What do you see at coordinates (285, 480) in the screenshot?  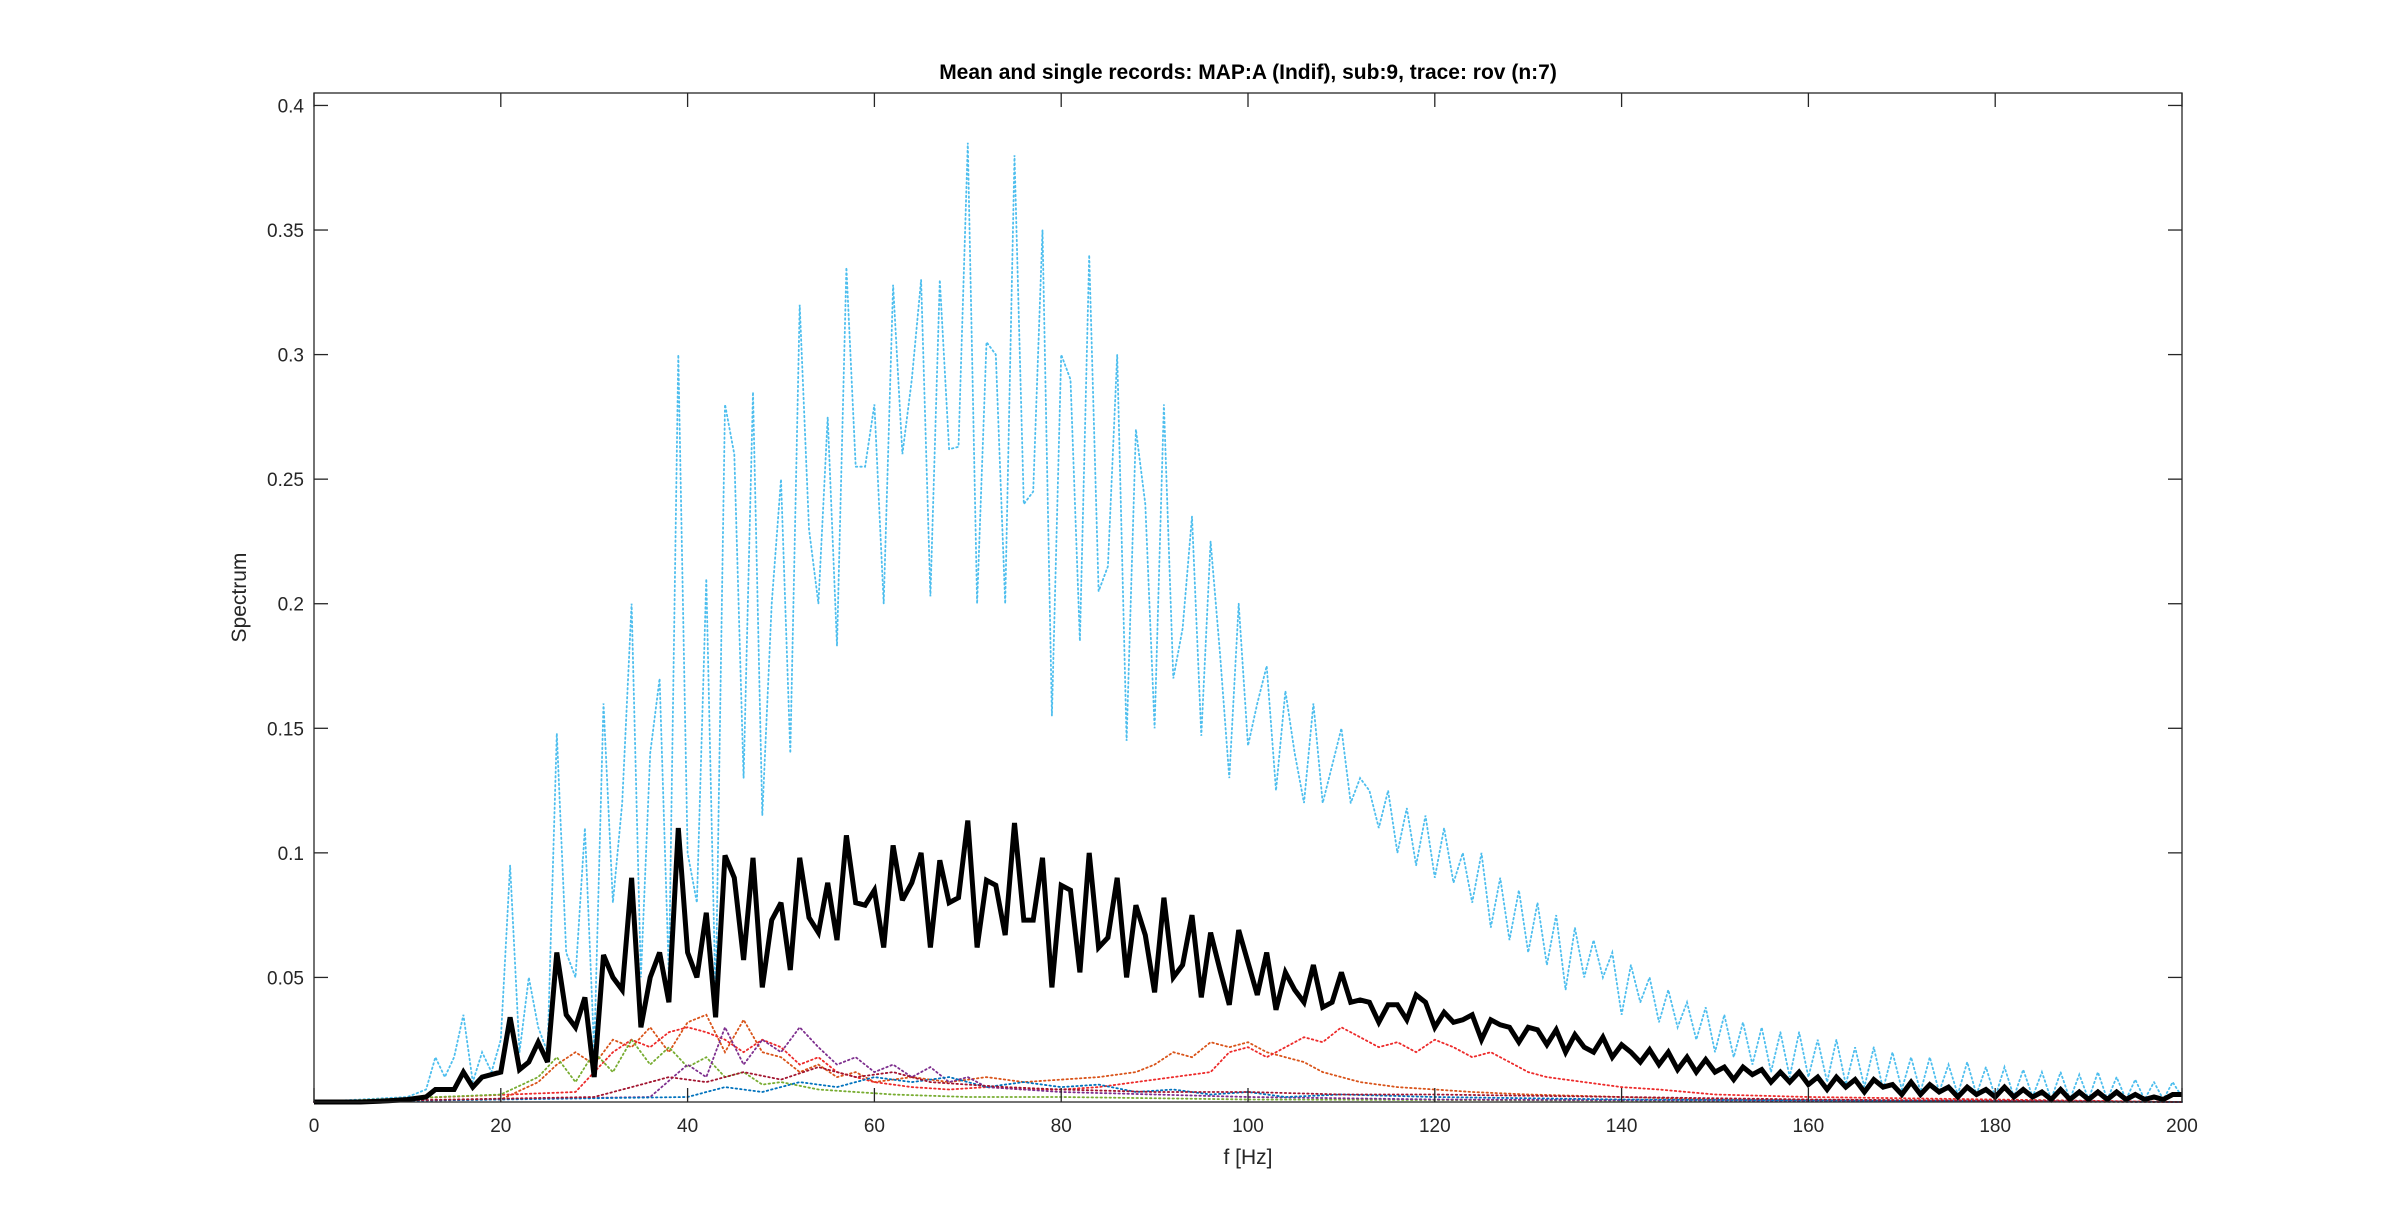 I see `y-tick-label: 0.25` at bounding box center [285, 480].